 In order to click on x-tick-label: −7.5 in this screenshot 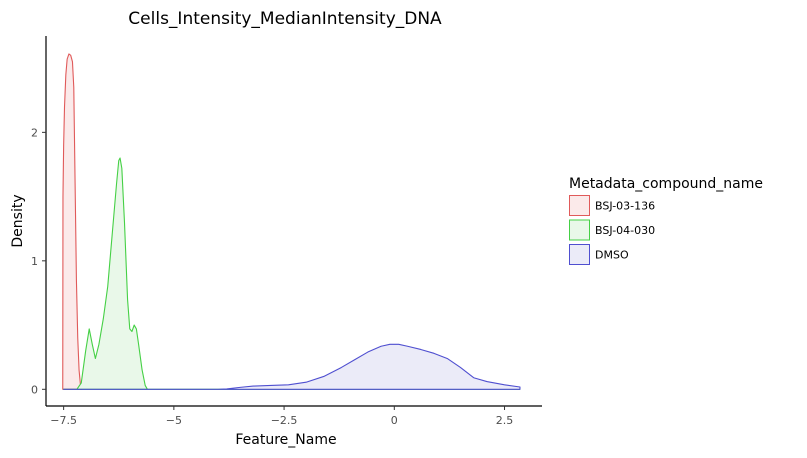, I will do `click(63, 420)`.